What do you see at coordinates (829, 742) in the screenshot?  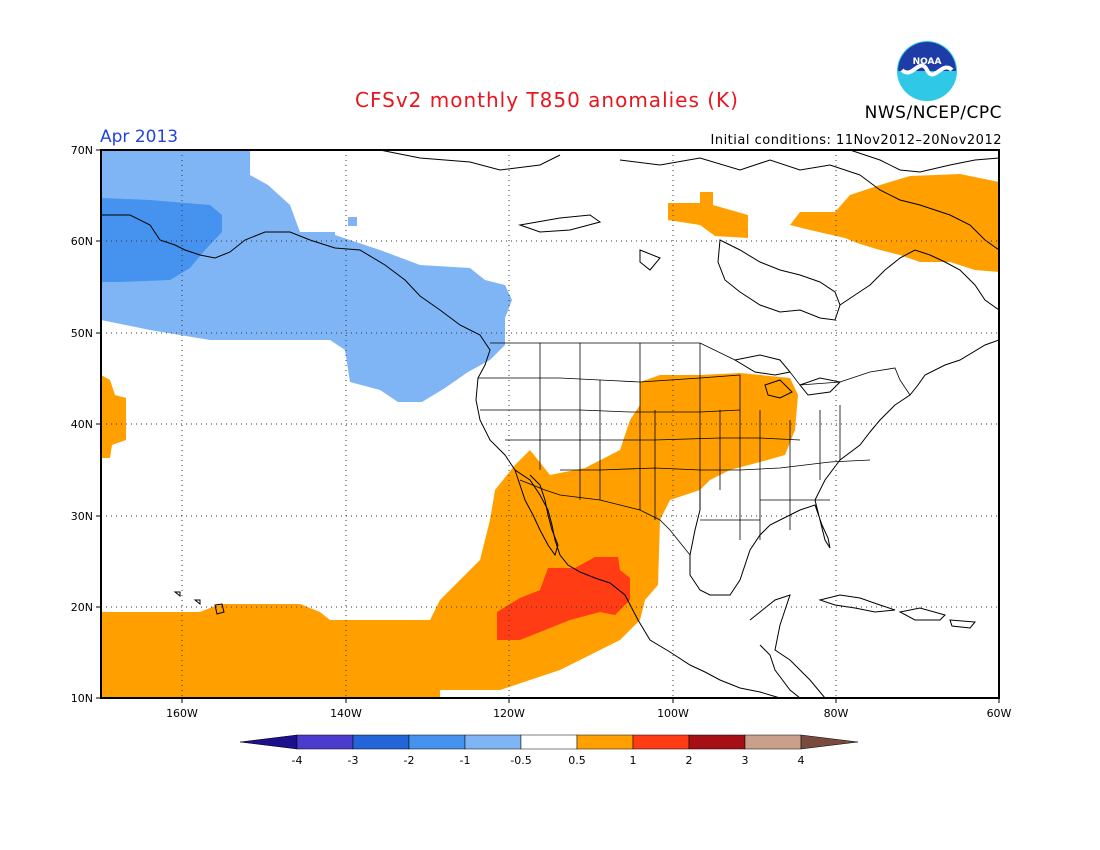 I see `colorbar-max-triangle` at bounding box center [829, 742].